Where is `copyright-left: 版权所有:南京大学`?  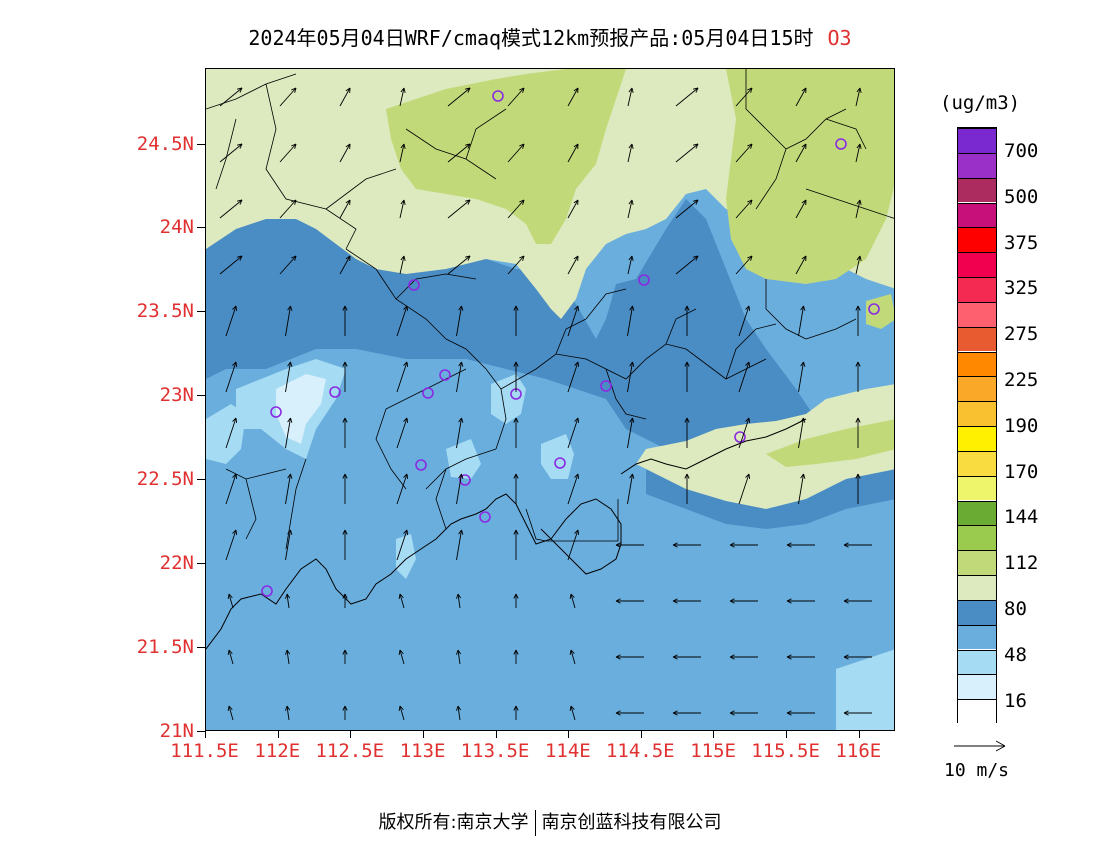 copyright-left: 版权所有:南京大学 is located at coordinates (453, 822).